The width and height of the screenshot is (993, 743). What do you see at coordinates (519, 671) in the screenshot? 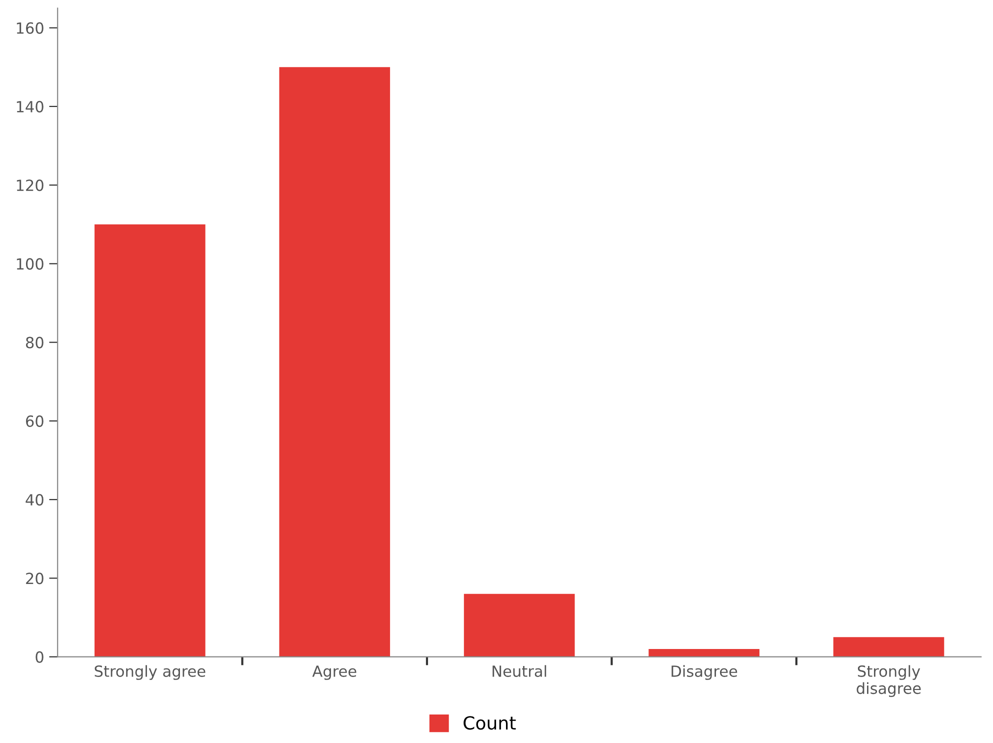
I see `x-tick-label: Neutral` at bounding box center [519, 671].